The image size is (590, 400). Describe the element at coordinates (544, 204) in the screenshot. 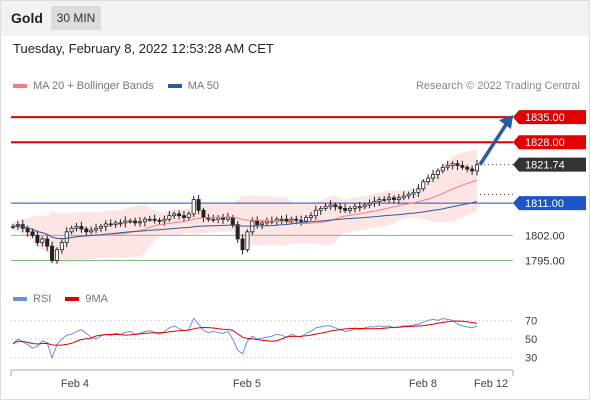

I see `level-label: 1811.00` at that location.